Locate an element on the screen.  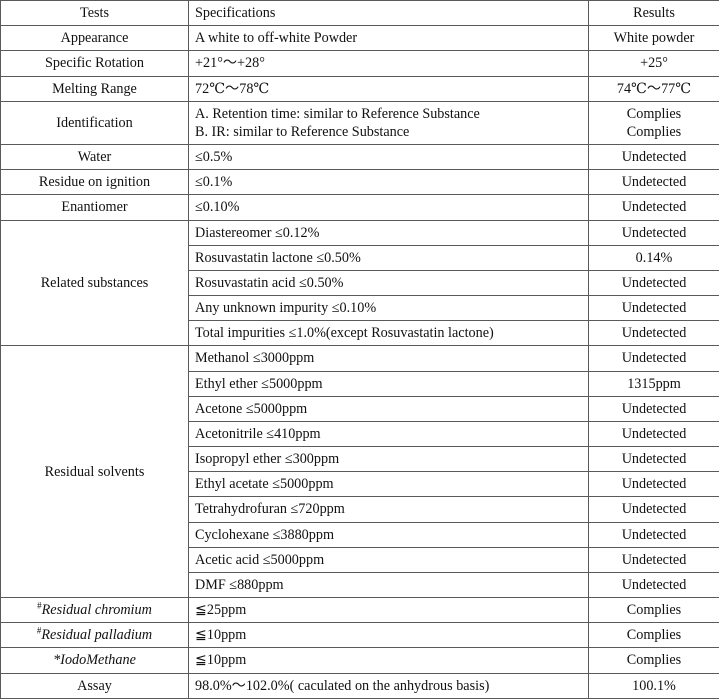
test-name: Water is located at coordinates (95, 157).